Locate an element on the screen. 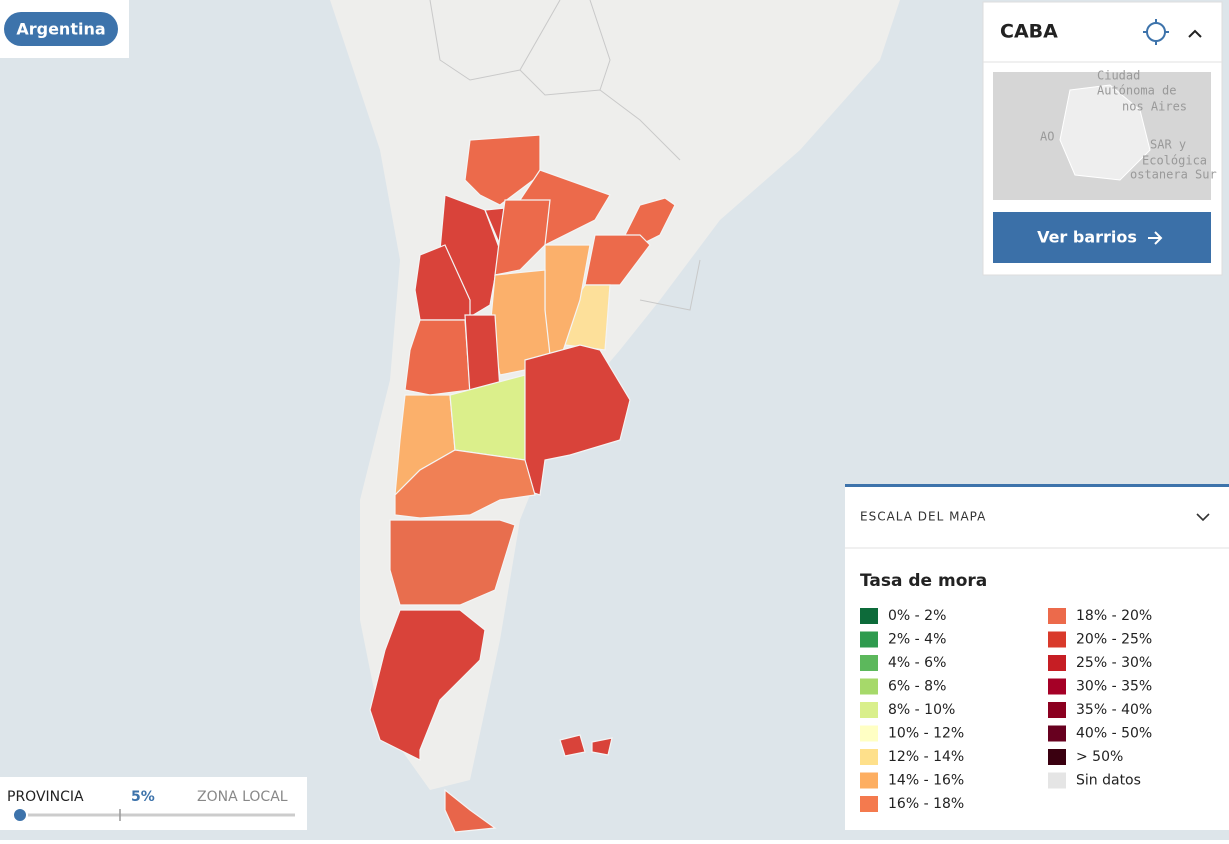 The image size is (1229, 844). slider-knob is located at coordinates (20, 815).